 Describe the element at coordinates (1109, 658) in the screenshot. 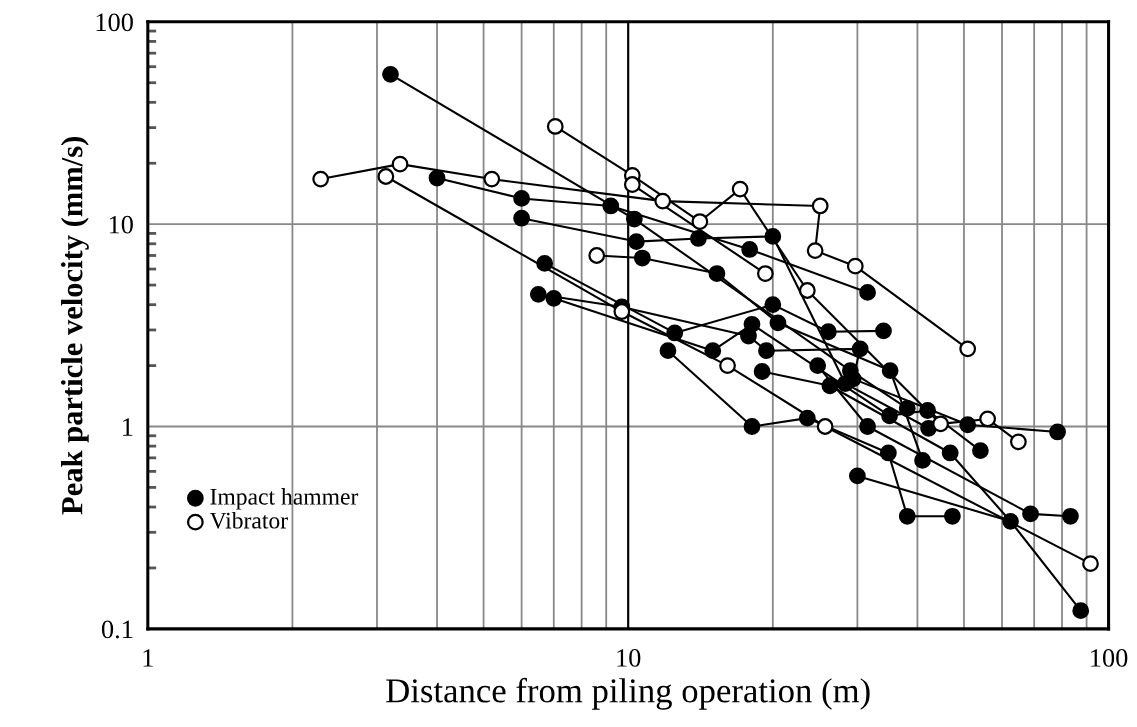

I see `x-tick-label: 100` at that location.